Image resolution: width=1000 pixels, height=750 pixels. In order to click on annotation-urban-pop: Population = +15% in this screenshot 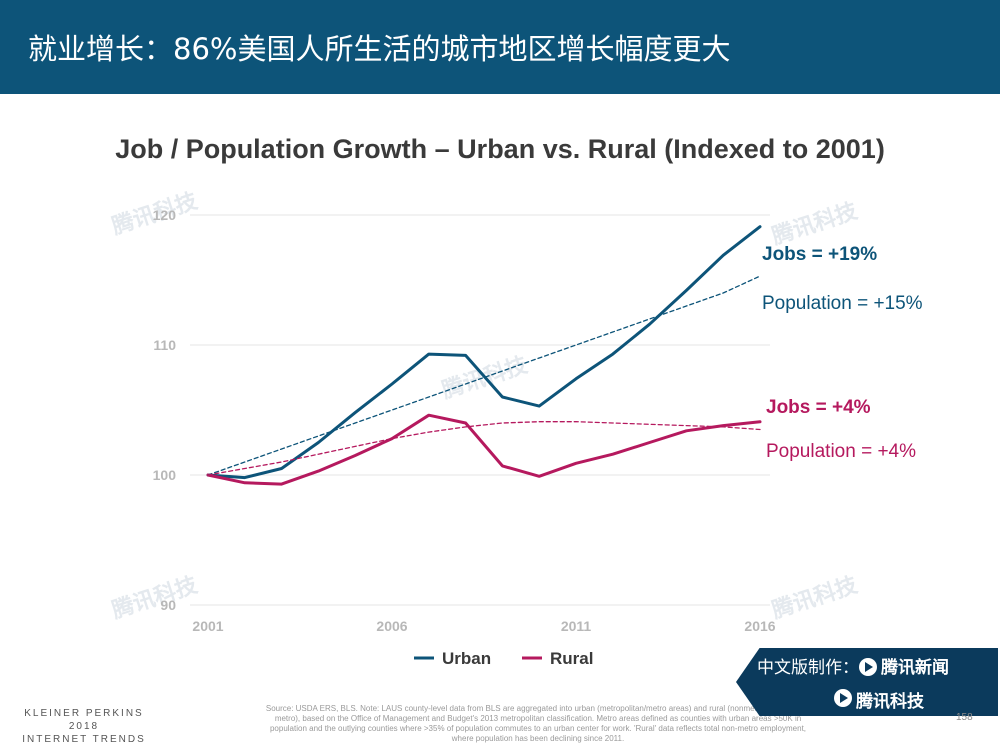, I will do `click(842, 303)`.